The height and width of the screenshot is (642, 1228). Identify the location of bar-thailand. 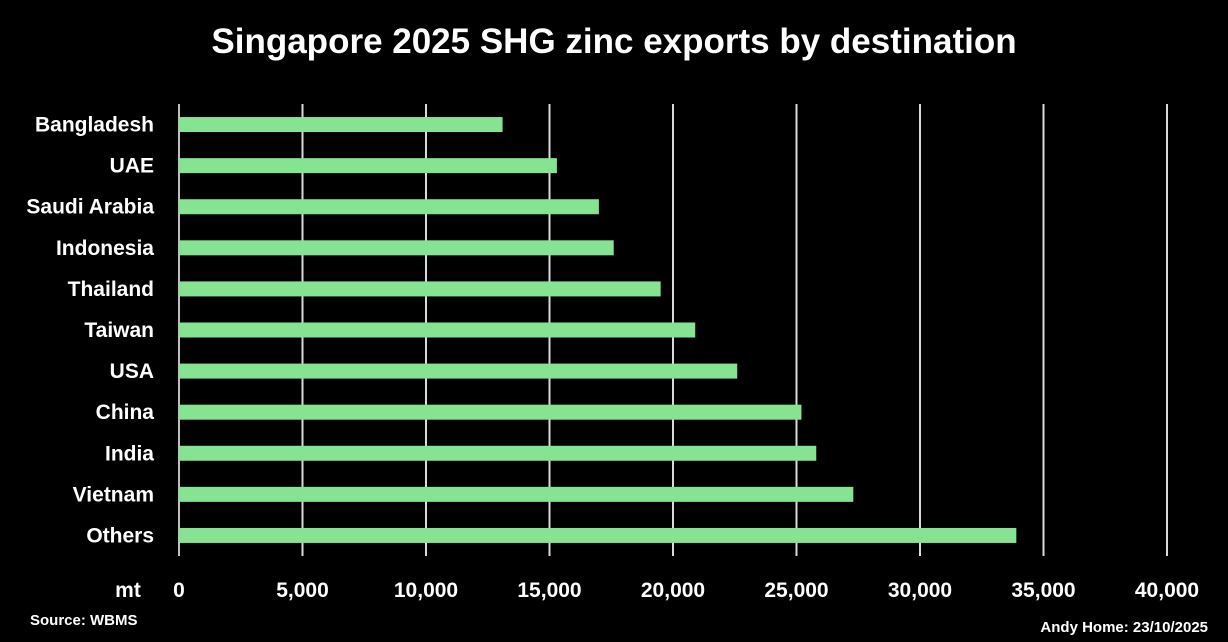
(420, 289).